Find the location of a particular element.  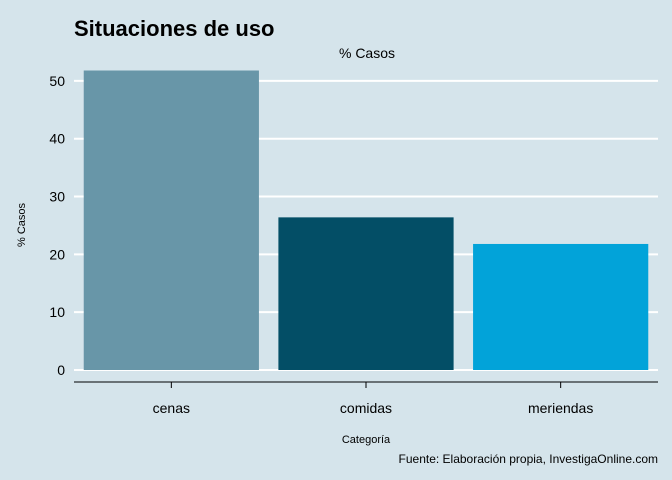

y-tick-label-50: 50 is located at coordinates (57, 81).